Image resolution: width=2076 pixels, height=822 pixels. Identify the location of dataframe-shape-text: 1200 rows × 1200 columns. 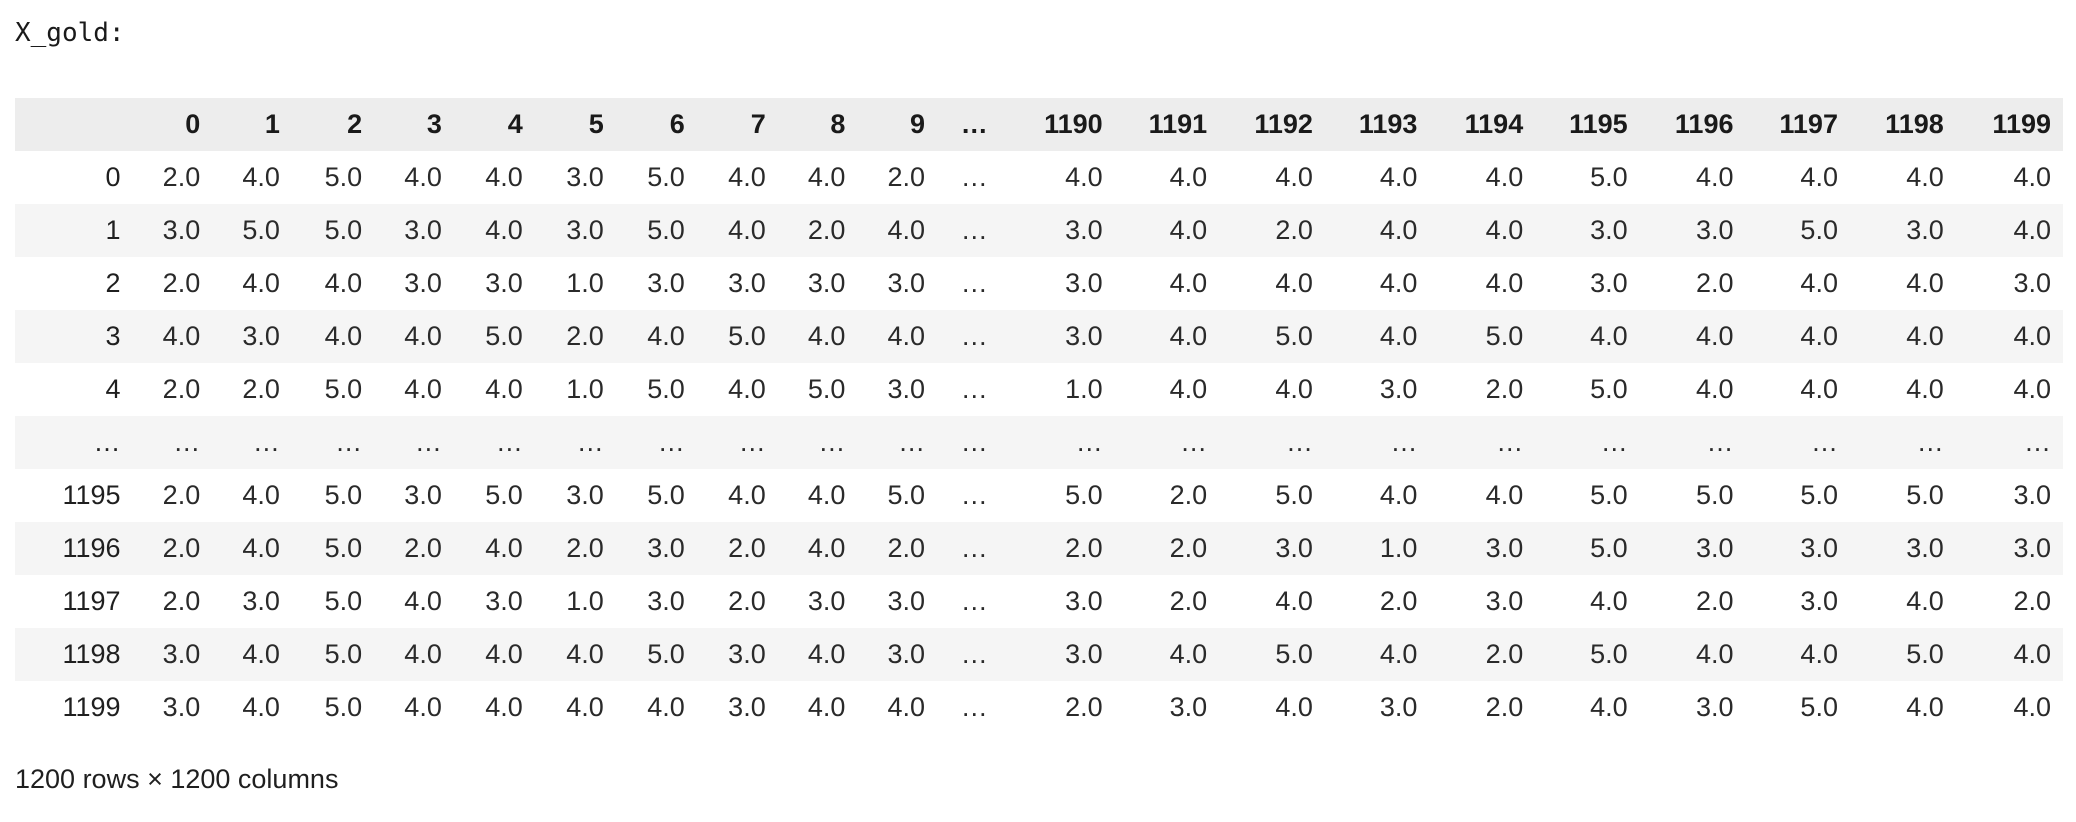
(177, 779).